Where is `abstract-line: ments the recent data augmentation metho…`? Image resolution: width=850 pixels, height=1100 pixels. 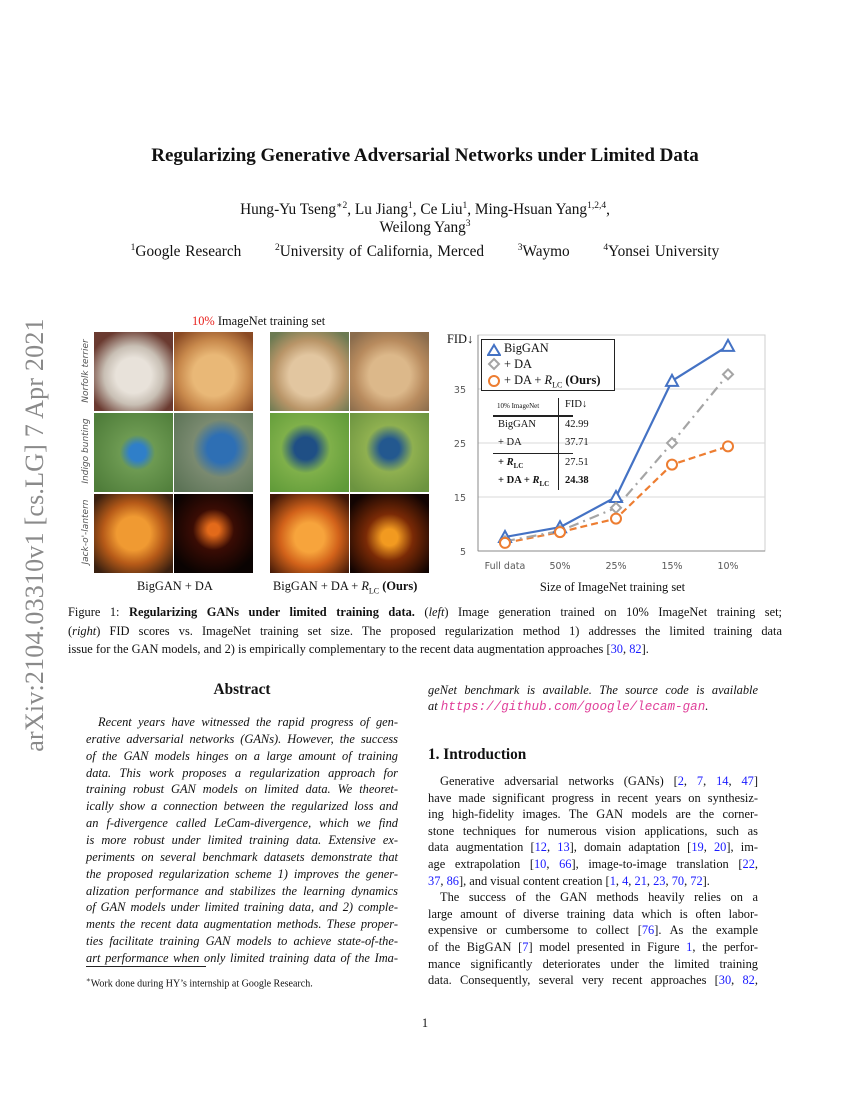
abstract-line: ments the recent data augmentation metho… is located at coordinates (242, 924).